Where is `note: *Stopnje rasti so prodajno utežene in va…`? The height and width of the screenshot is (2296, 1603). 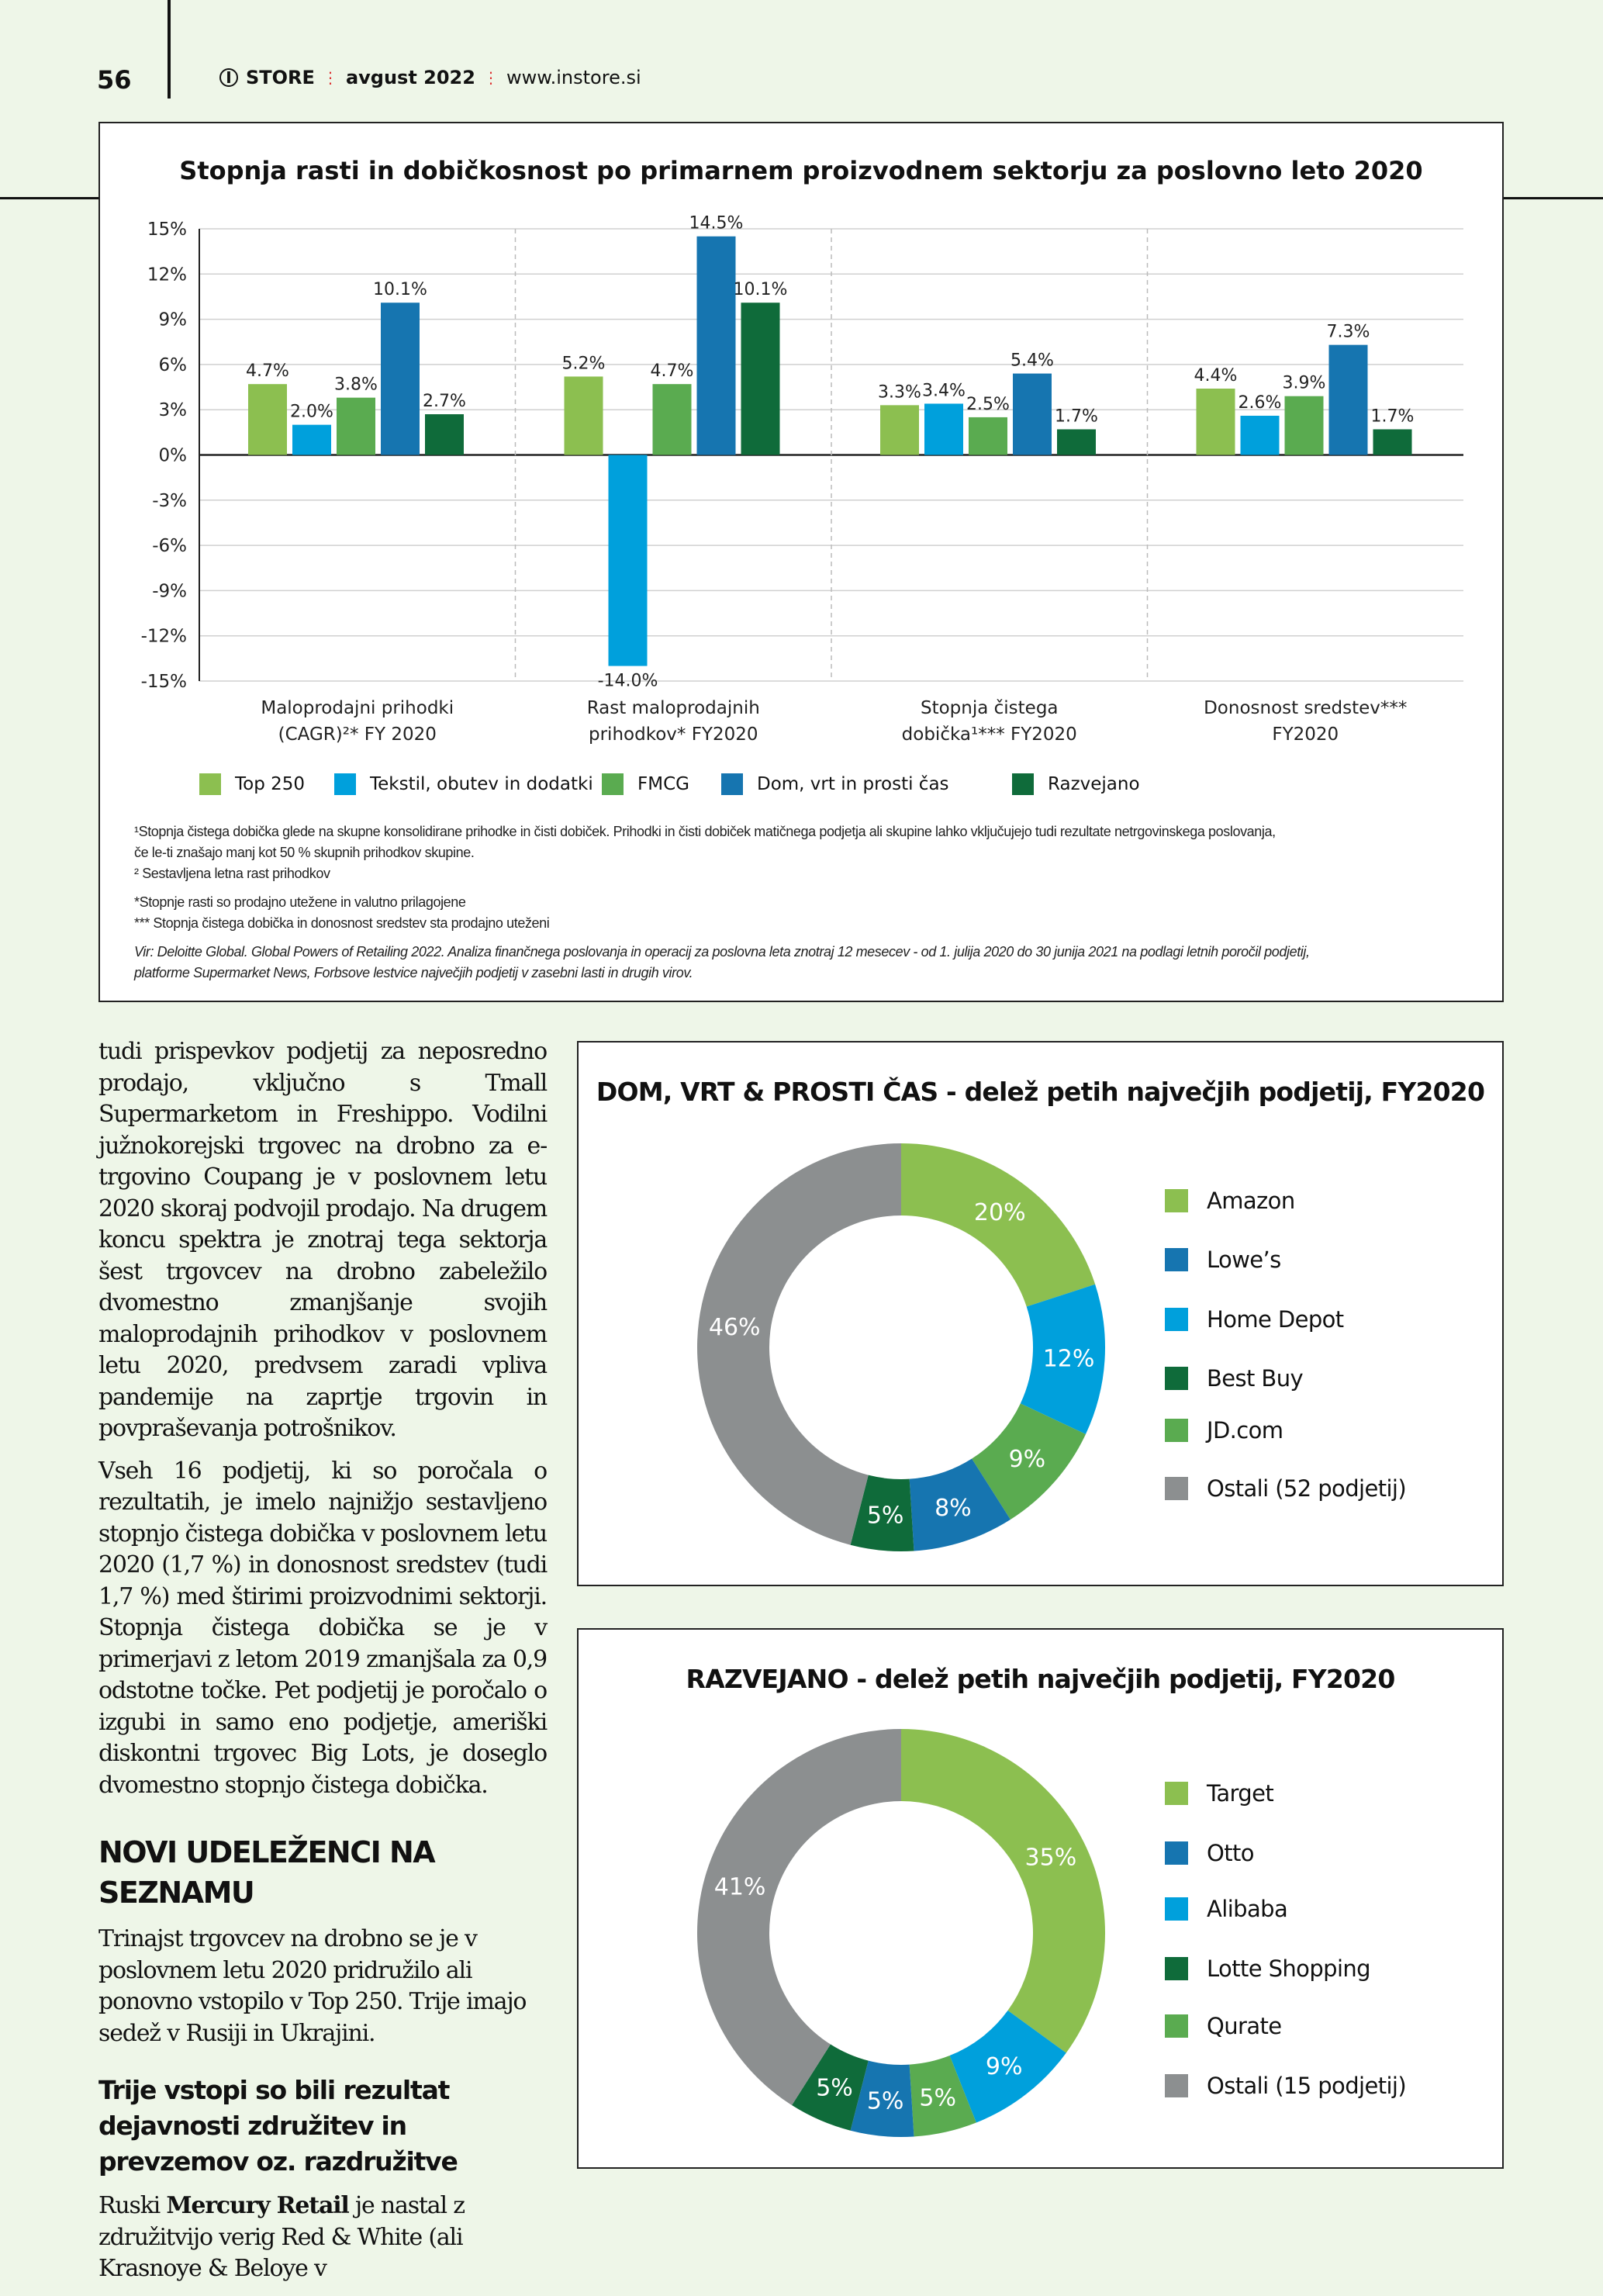 note: *Stopnje rasti so prodajno utežene in va… is located at coordinates (300, 902).